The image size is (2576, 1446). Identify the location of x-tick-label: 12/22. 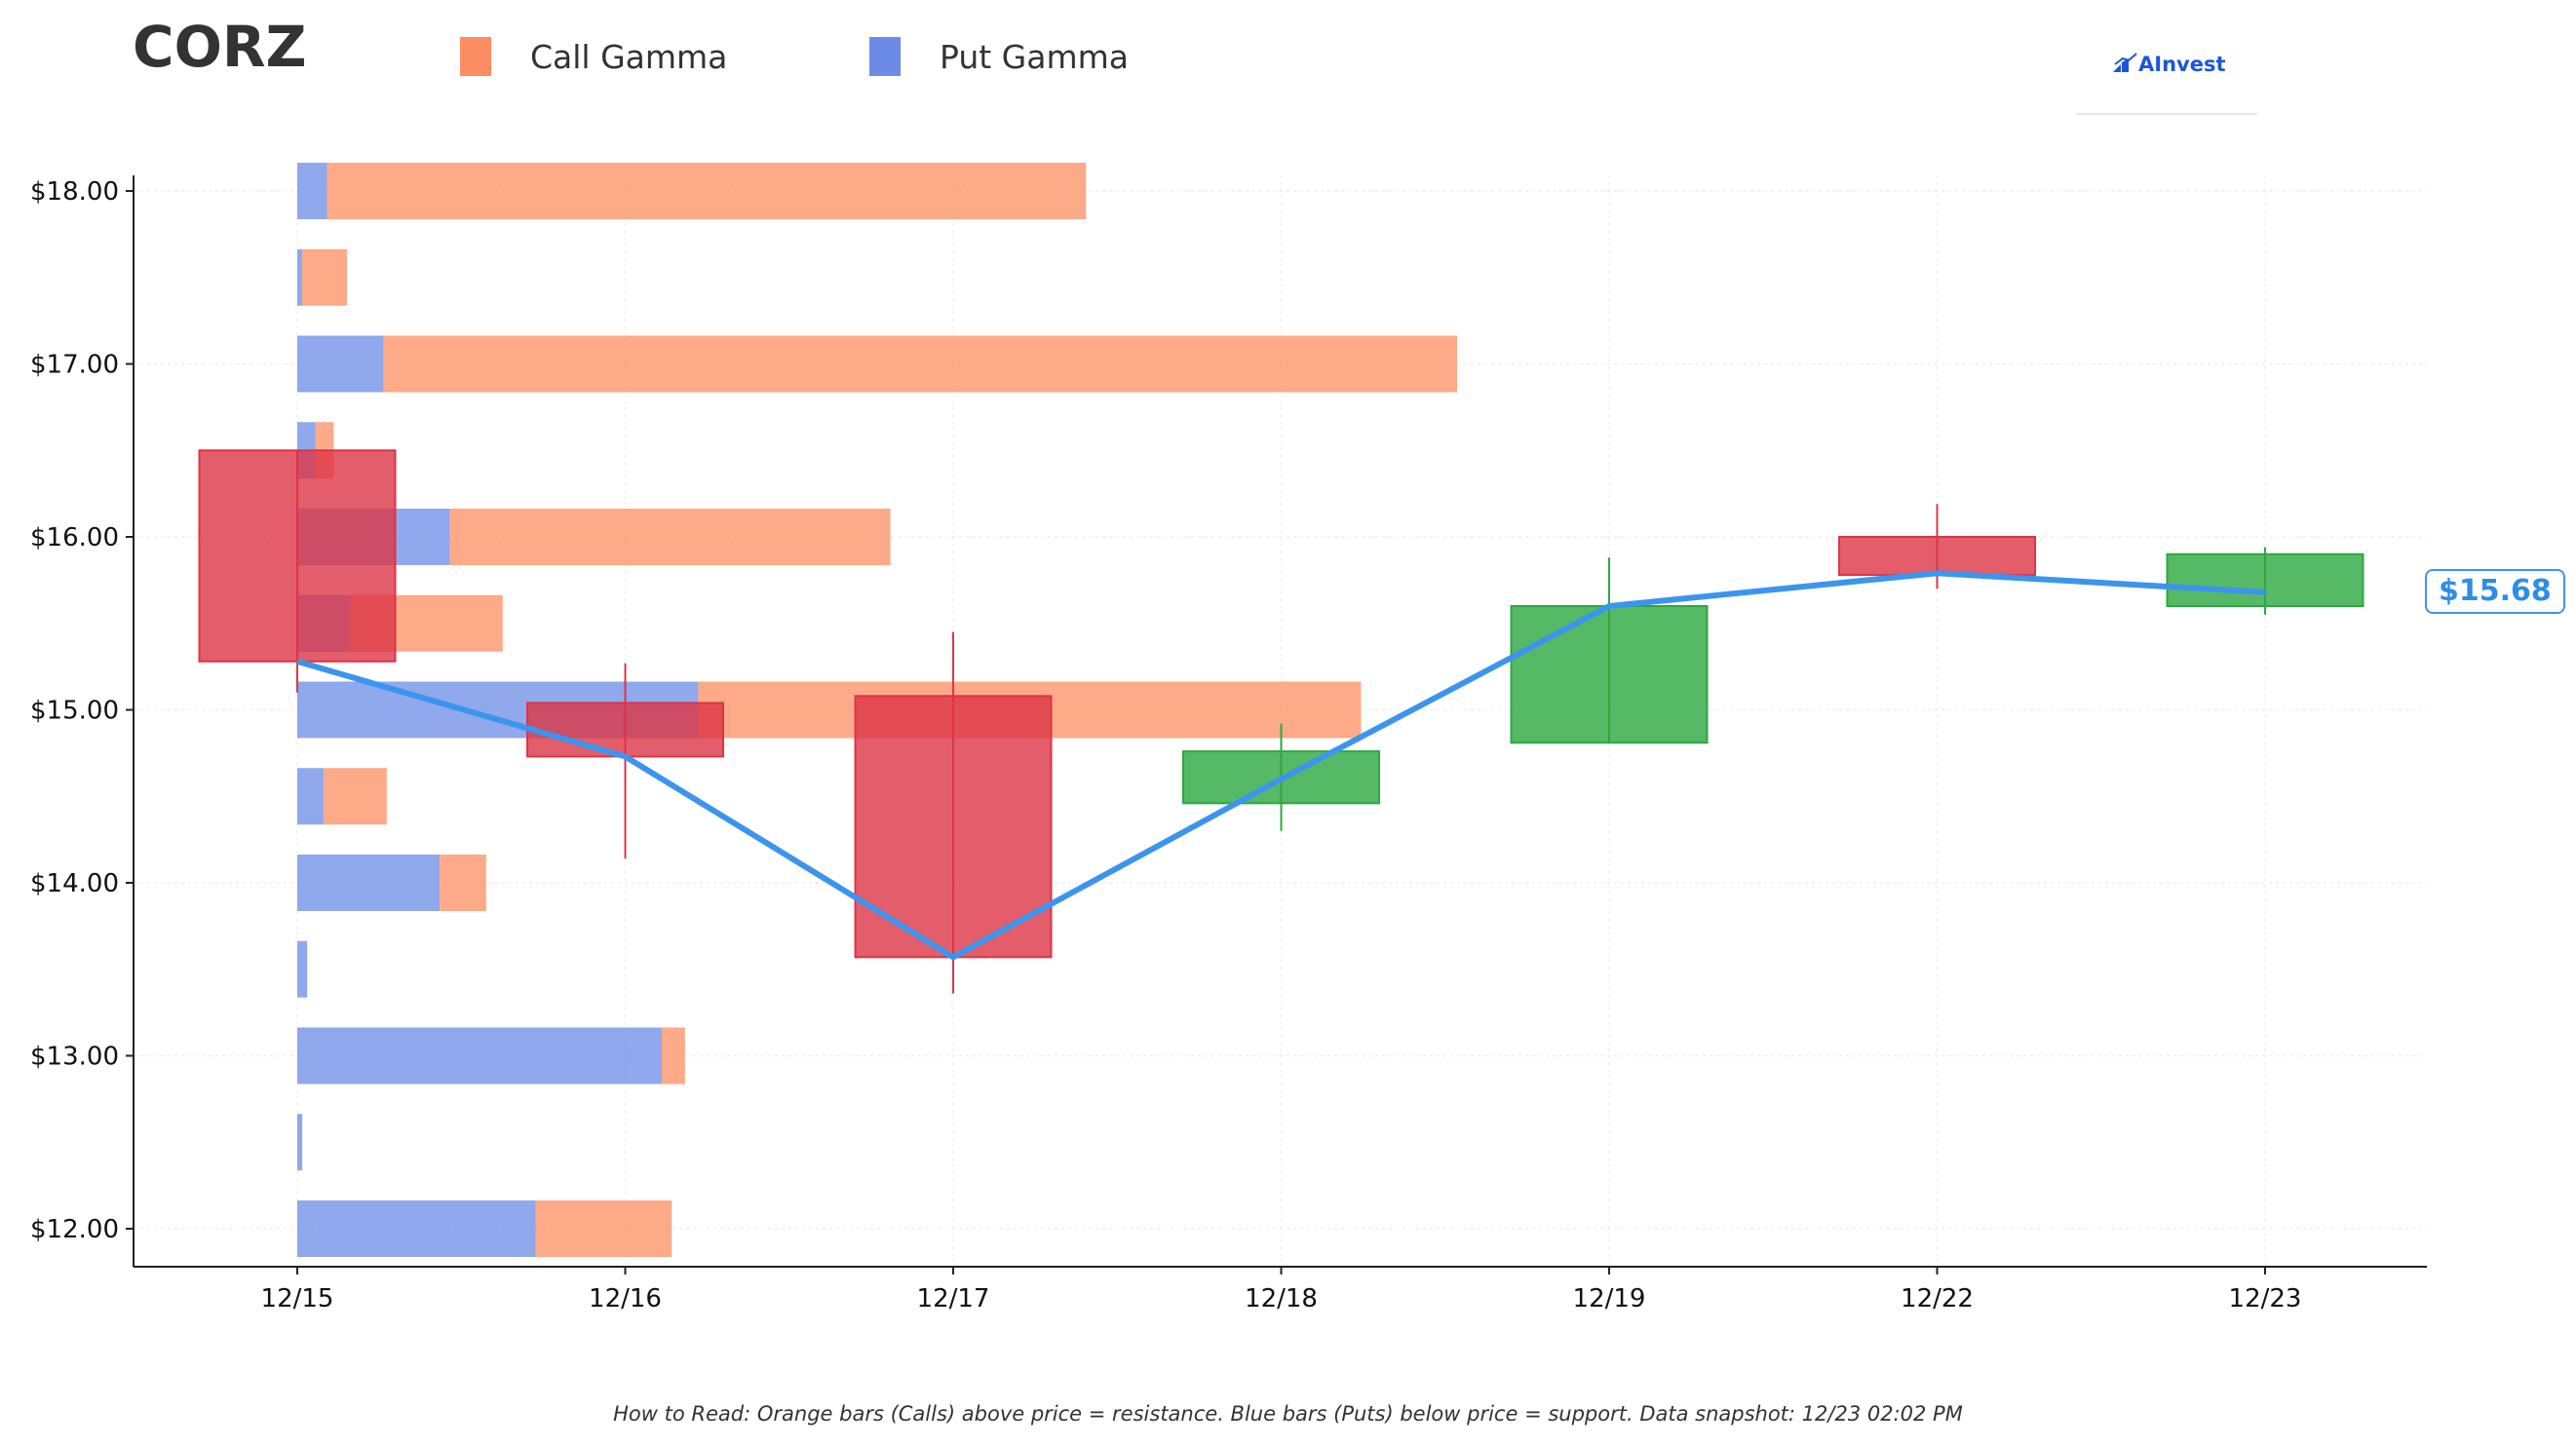
(1937, 1298).